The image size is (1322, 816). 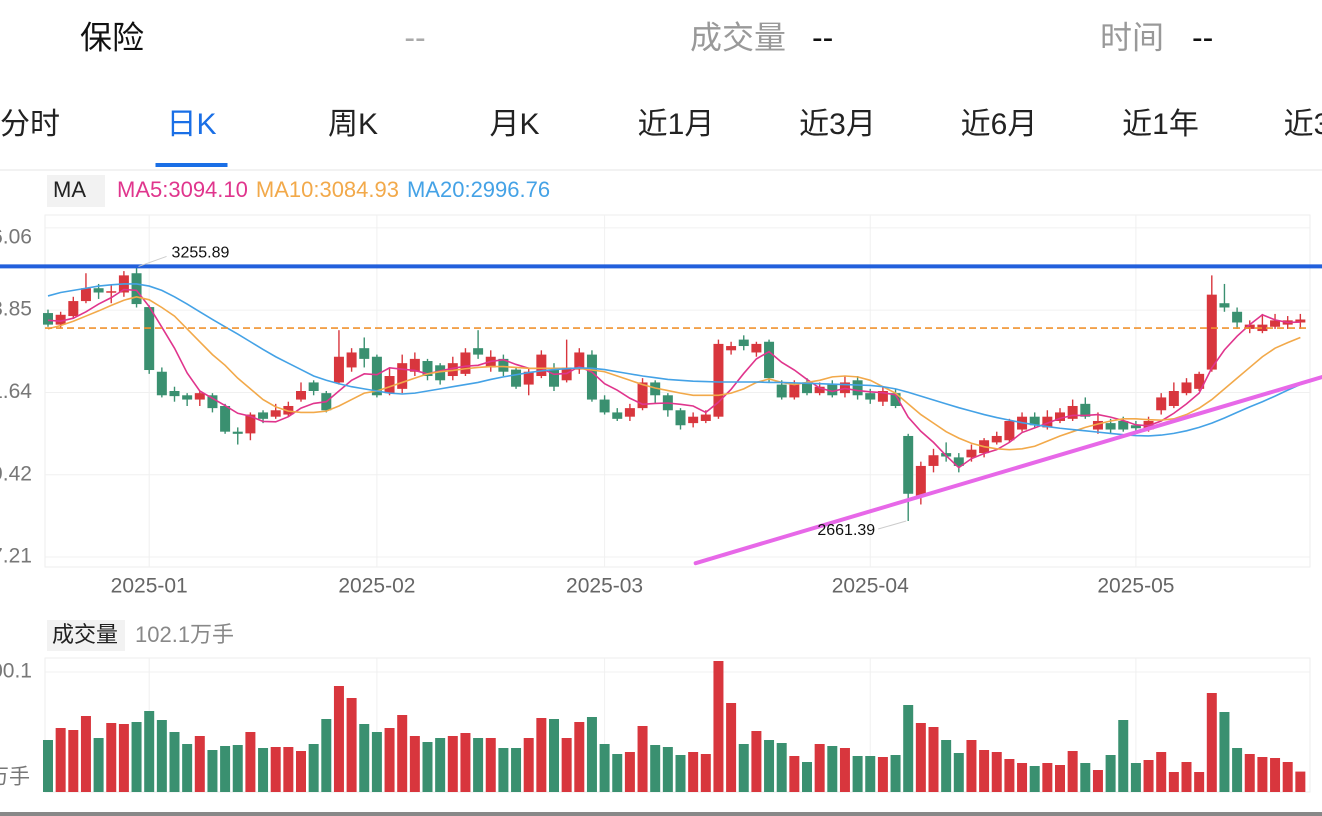 I want to click on volume-legend-box, so click(x=86, y=635).